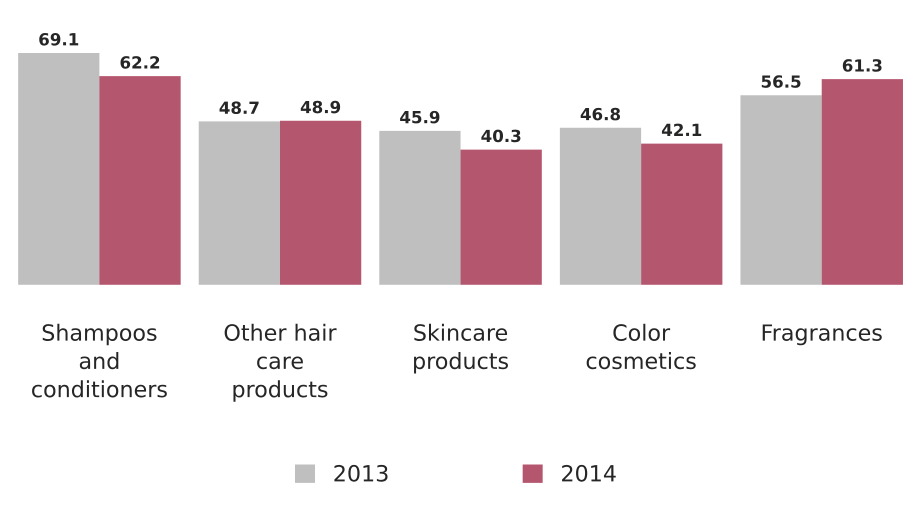 This screenshot has height=506, width=912. Describe the element at coordinates (140, 62) in the screenshot. I see `data-label: 62.2` at that location.